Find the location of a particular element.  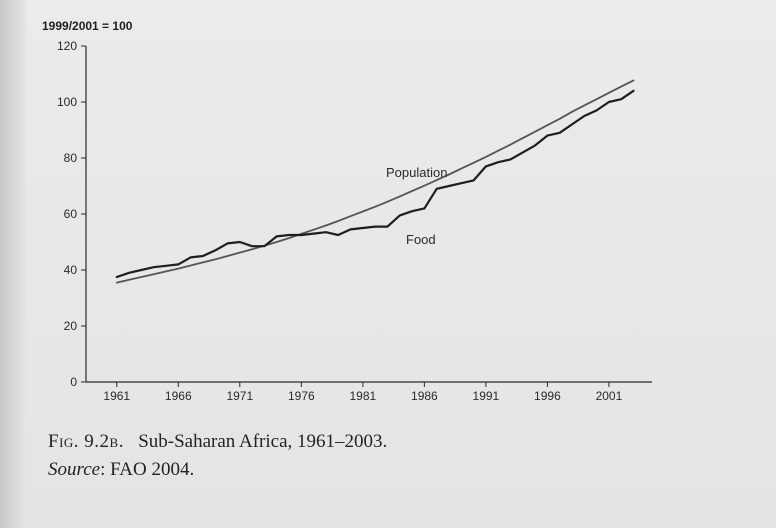

source-label: Source is located at coordinates (74, 469).